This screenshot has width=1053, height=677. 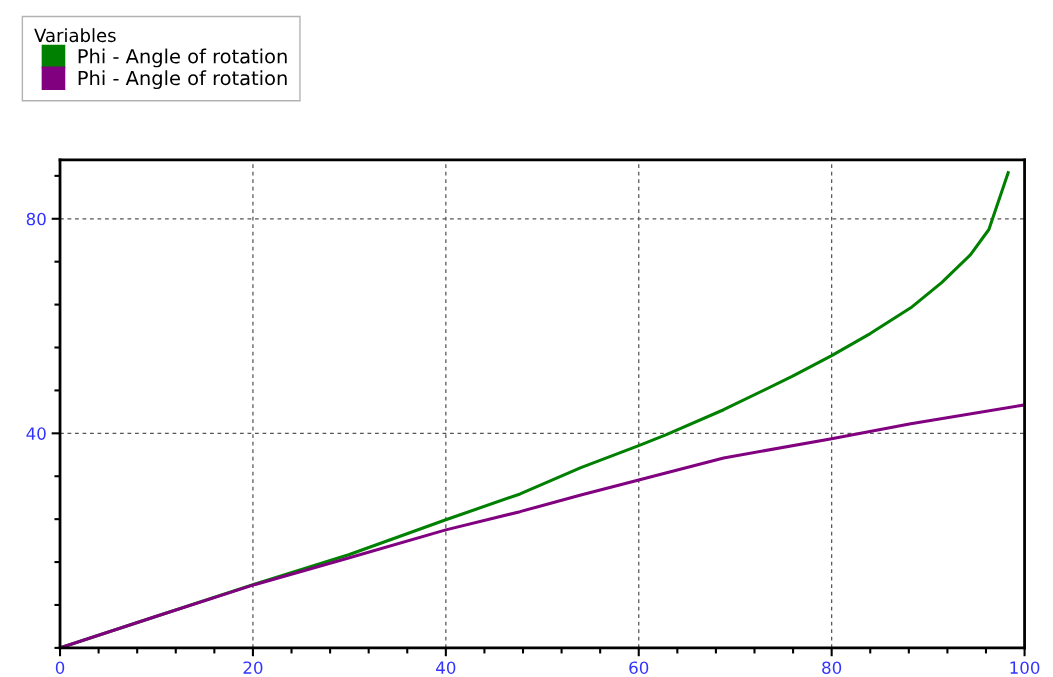 What do you see at coordinates (1025, 667) in the screenshot?
I see `x-tick-label: 100` at bounding box center [1025, 667].